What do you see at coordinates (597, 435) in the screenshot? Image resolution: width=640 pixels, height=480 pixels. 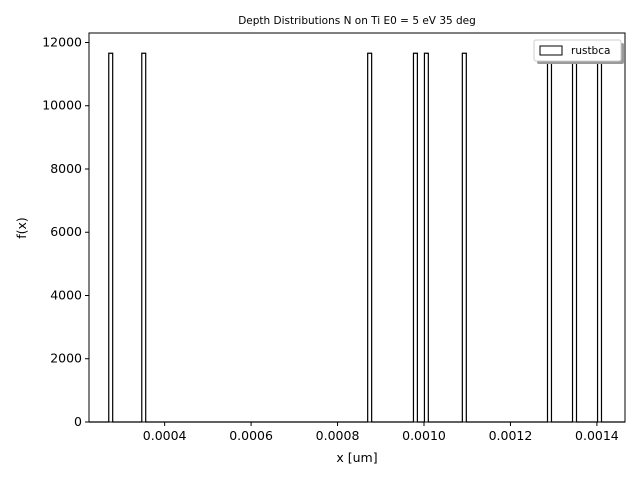 I see `x-tick-label: 0.0014` at bounding box center [597, 435].